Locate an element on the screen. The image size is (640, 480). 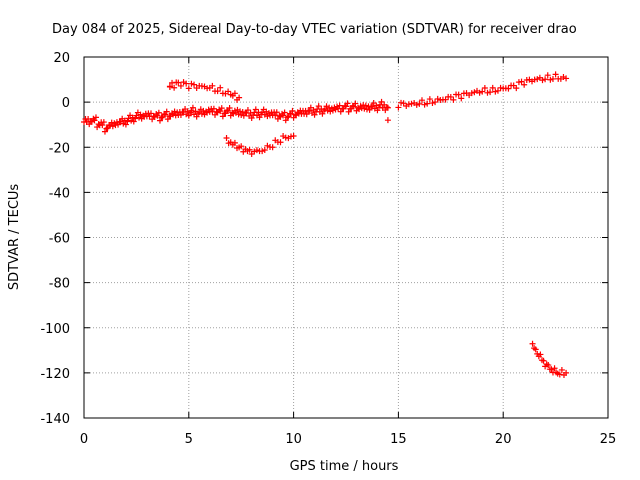
y-tick-label: -120 is located at coordinates (55, 374).